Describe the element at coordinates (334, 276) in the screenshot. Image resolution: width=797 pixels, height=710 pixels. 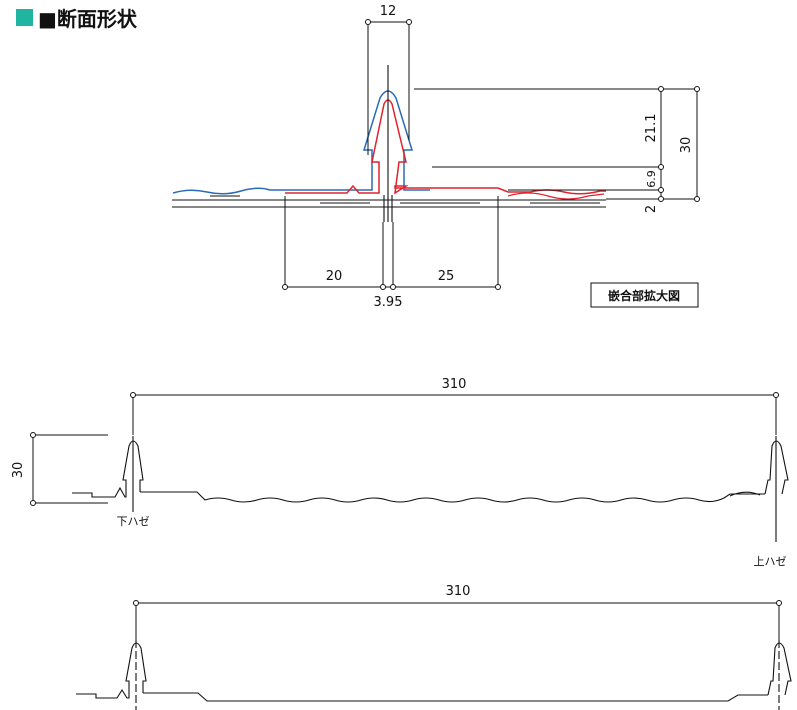
I see `dim-20-label: 20` at that location.